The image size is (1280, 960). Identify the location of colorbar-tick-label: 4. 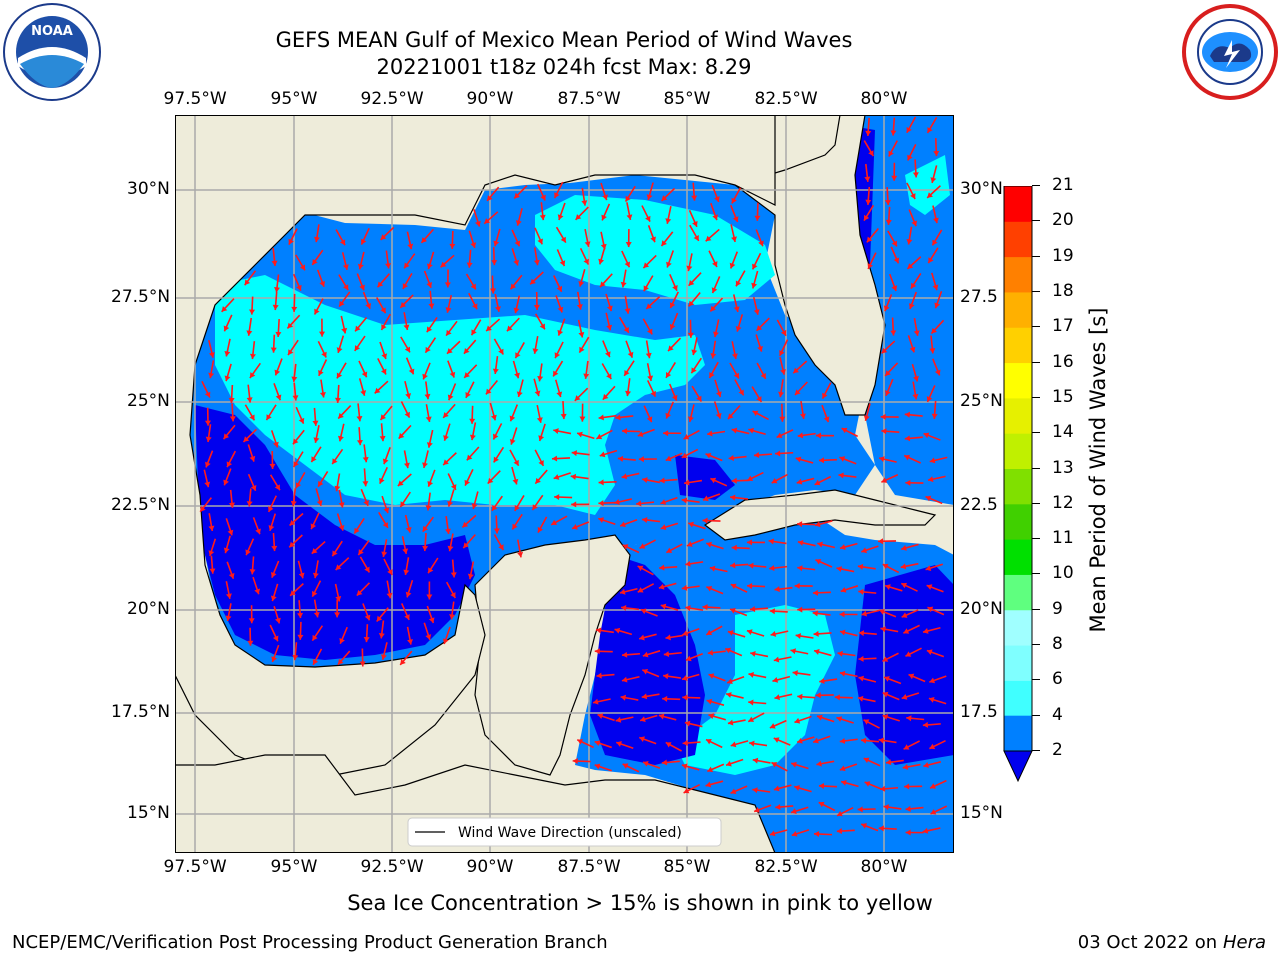
(1057, 714).